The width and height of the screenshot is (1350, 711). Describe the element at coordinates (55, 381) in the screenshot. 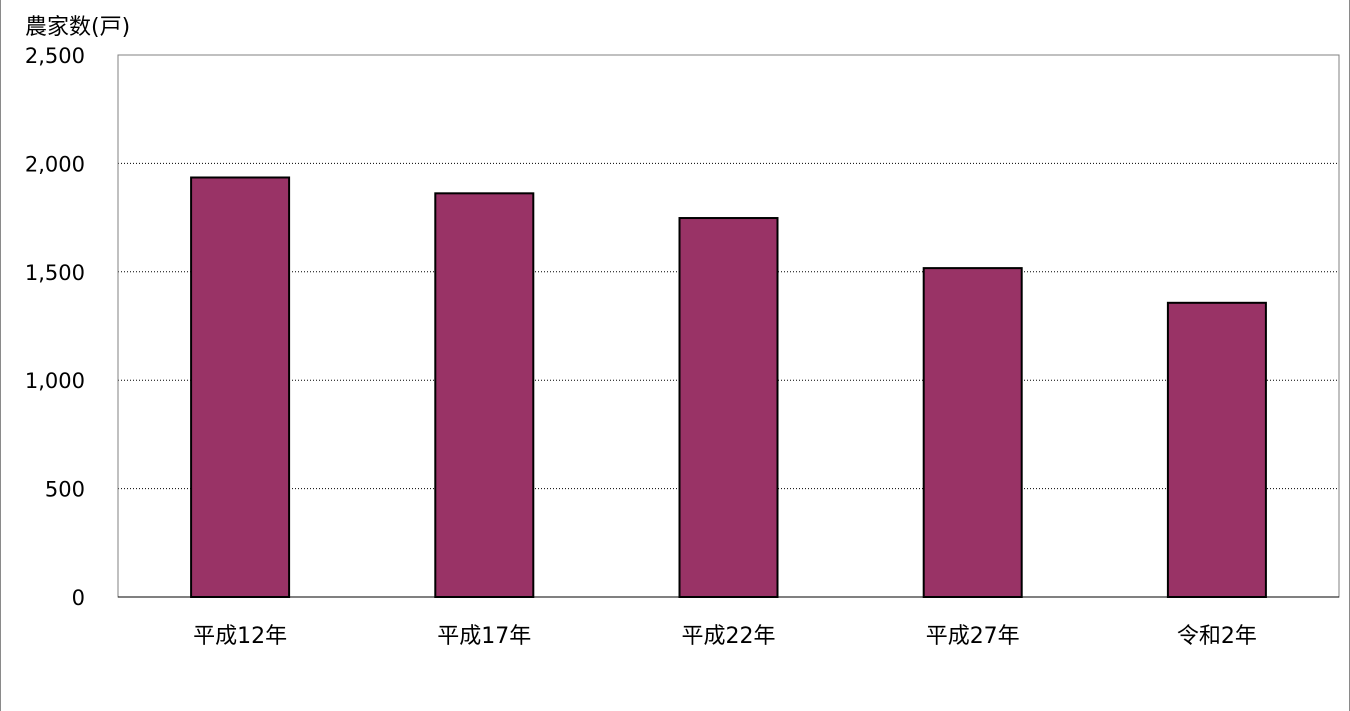

I see `y-tick-label: 1,000` at that location.